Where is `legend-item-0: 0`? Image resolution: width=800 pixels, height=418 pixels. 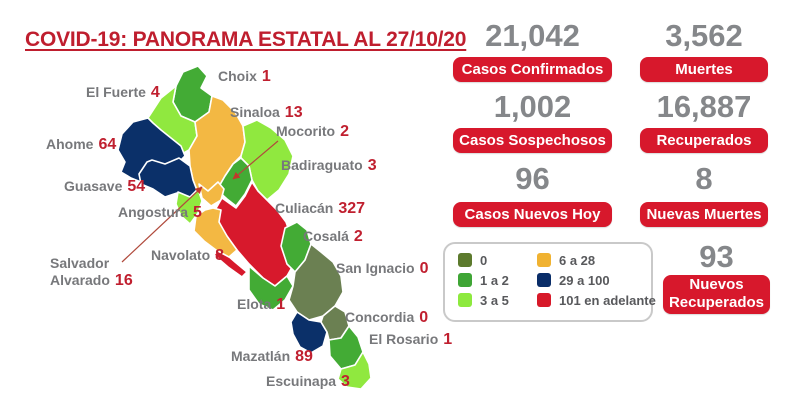
legend-item-0: 0 is located at coordinates (483, 260).